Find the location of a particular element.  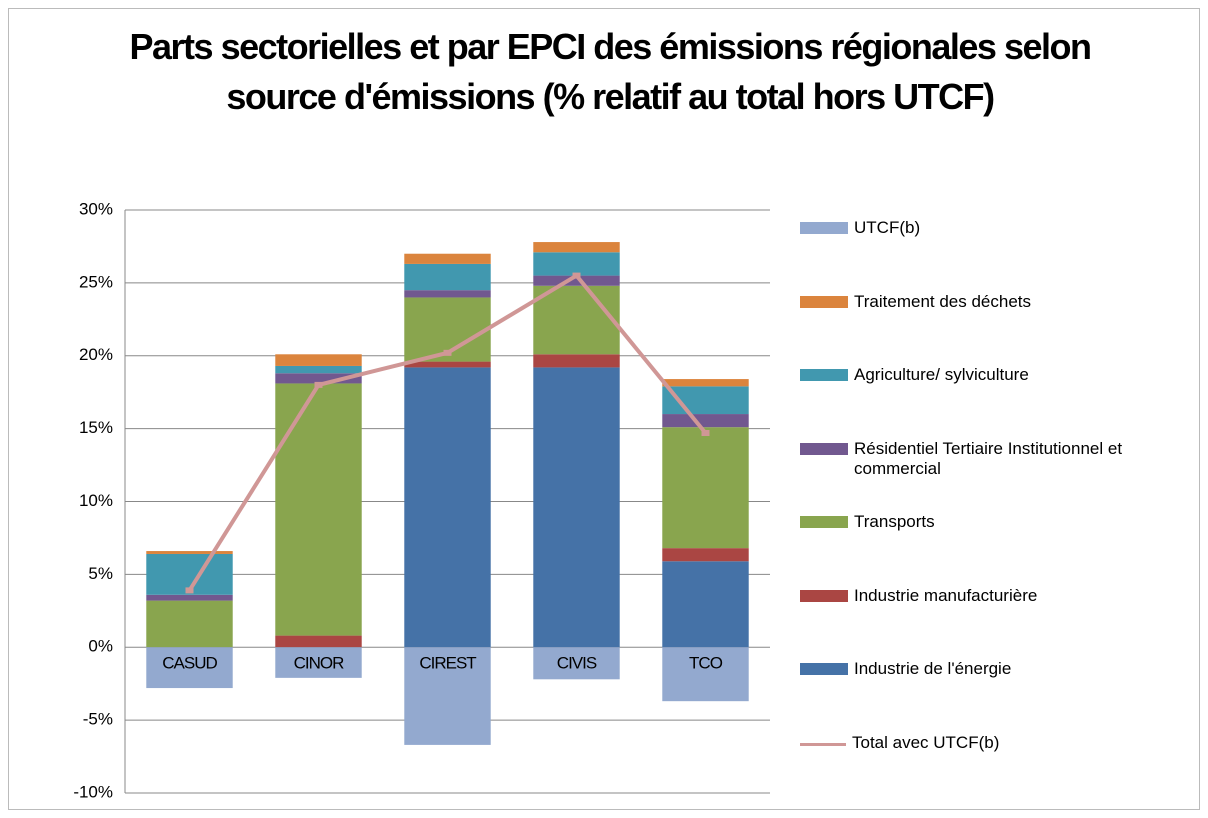

legend-label: Traitement des déchets is located at coordinates (943, 301).